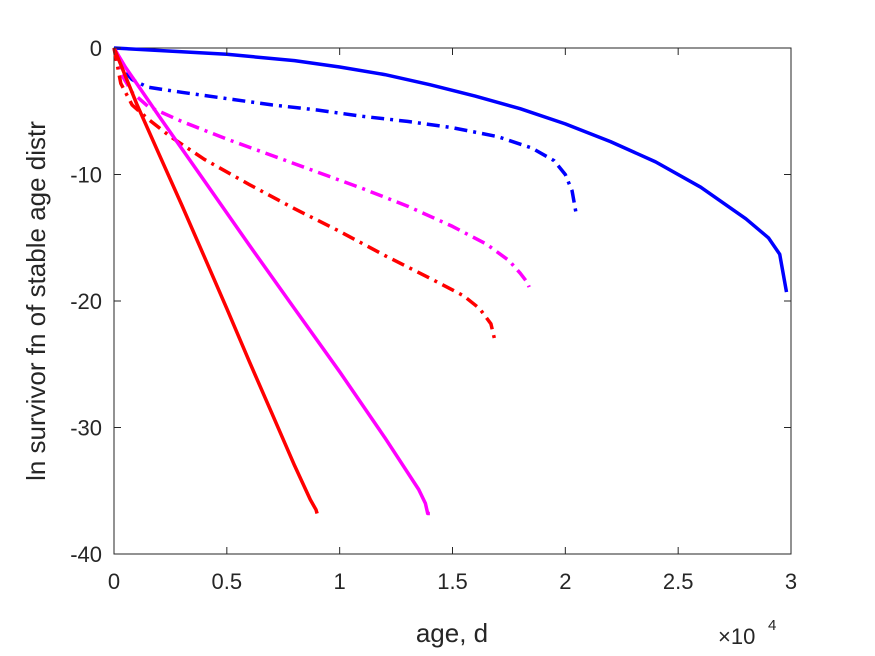 This screenshot has height=656, width=875. Describe the element at coordinates (86, 554) in the screenshot. I see `y-tick-label: -40` at that location.